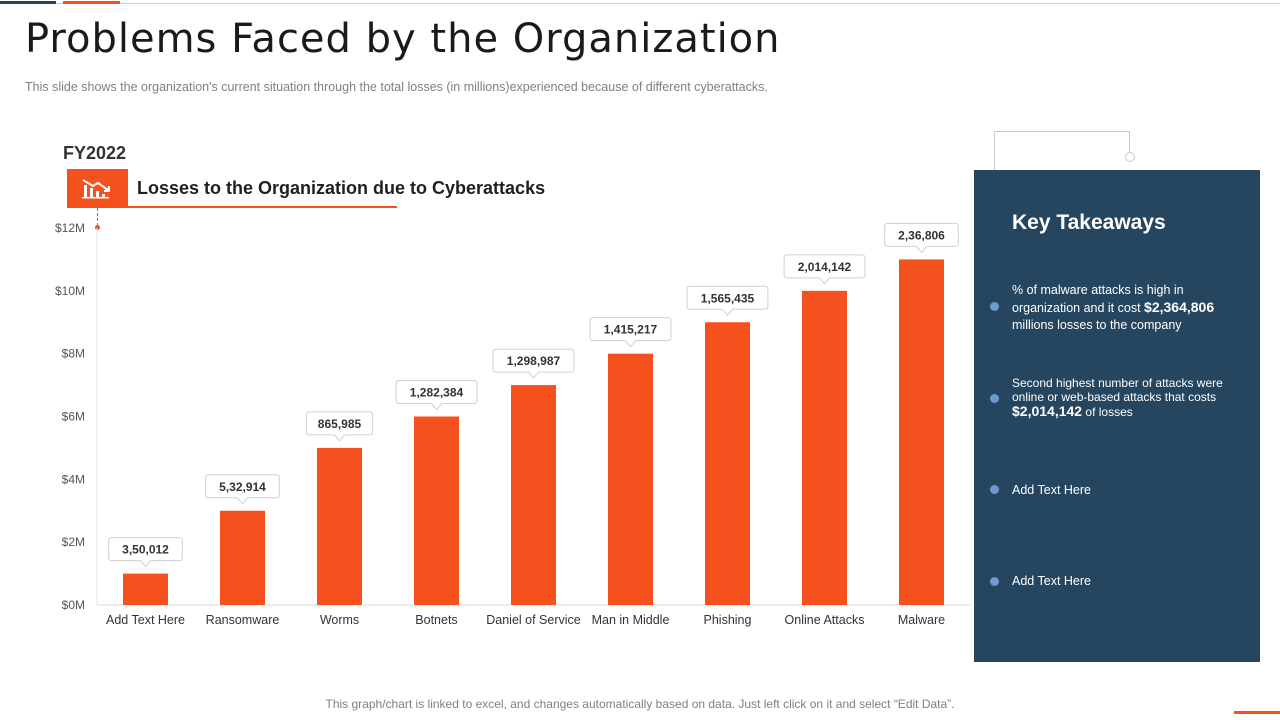  Describe the element at coordinates (437, 393) in the screenshot. I see `data-label: 1,282,384` at that location.